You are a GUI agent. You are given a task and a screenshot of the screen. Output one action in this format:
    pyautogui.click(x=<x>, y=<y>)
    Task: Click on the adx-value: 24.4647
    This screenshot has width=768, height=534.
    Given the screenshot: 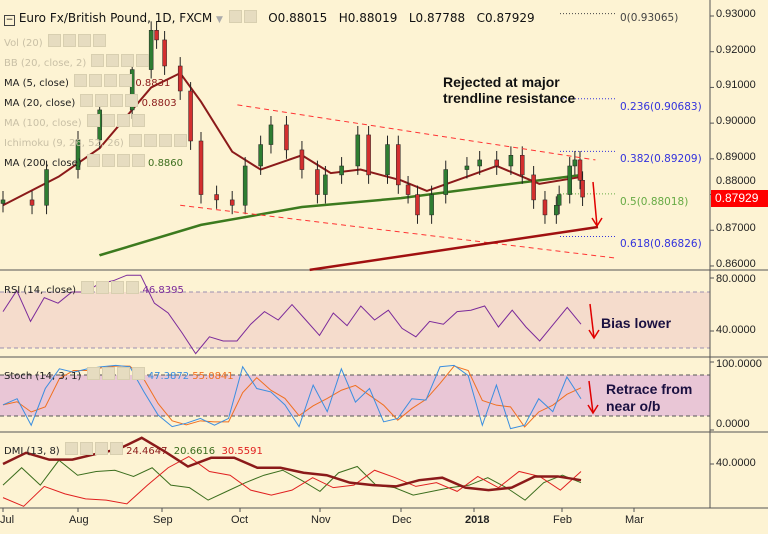 What is the action you would take?
    pyautogui.click(x=147, y=451)
    